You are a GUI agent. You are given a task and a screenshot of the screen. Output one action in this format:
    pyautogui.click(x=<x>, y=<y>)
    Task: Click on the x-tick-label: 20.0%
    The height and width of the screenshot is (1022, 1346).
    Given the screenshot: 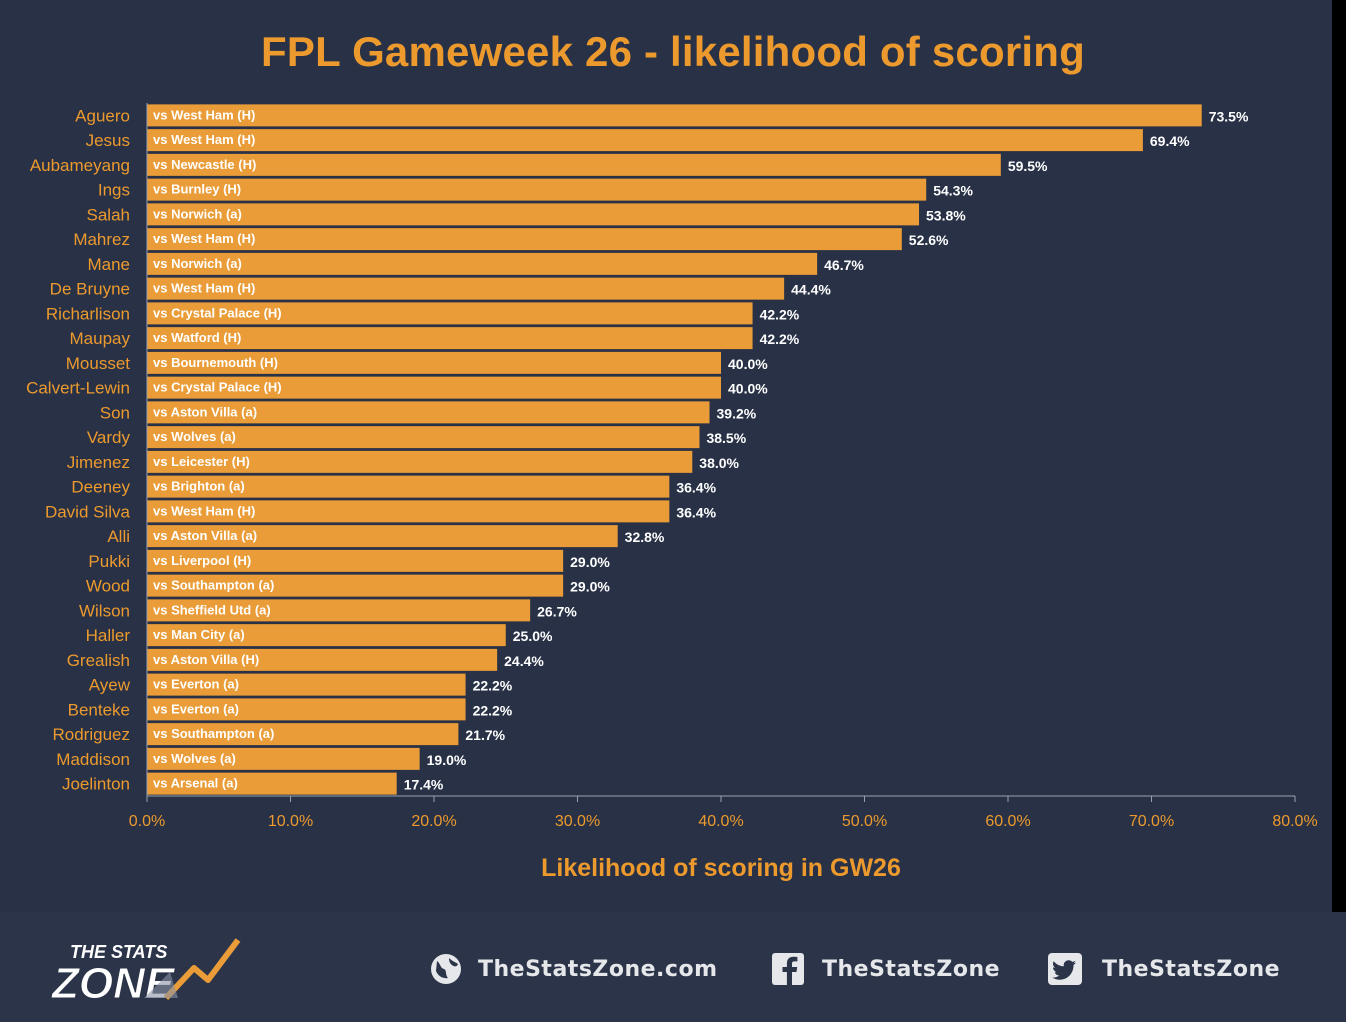 What is the action you would take?
    pyautogui.click(x=433, y=821)
    